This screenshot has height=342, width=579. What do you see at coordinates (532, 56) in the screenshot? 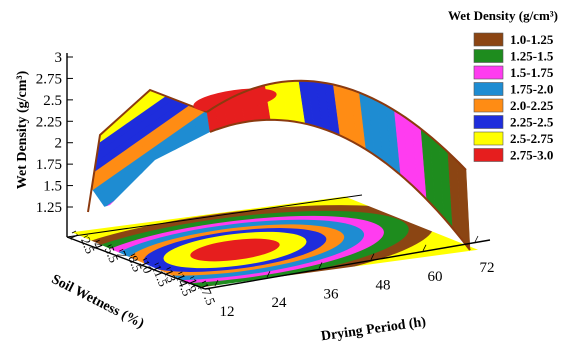
I see `legend-label: 1.25-1.5` at bounding box center [532, 56].